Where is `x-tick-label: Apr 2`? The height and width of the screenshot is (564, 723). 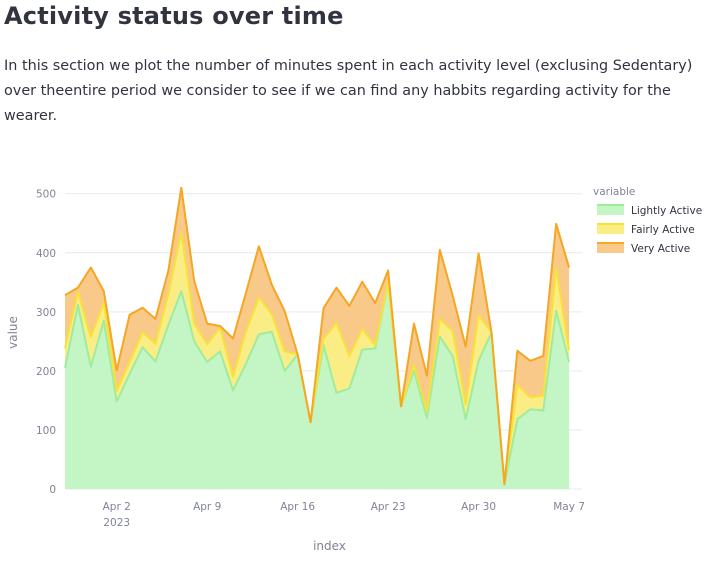
x-tick-label: Apr 2 is located at coordinates (117, 507).